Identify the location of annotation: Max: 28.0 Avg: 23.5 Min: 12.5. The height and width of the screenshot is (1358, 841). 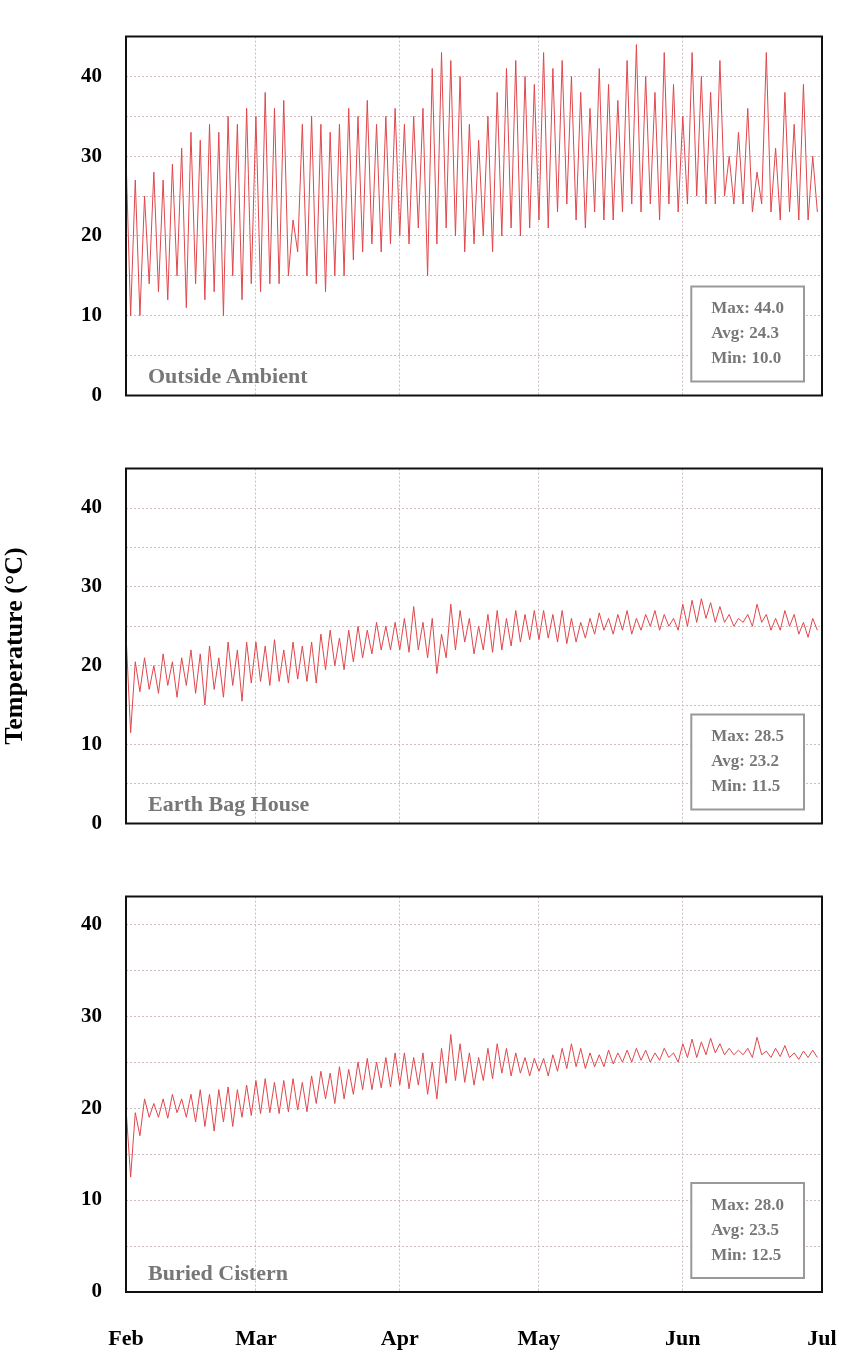
(748, 1229).